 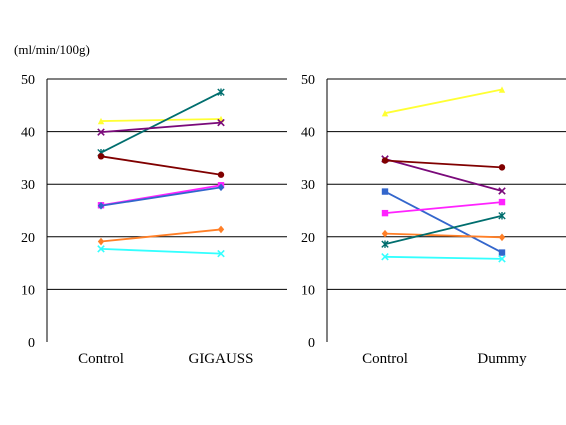 What do you see at coordinates (220, 359) in the screenshot?
I see `x-category-label: GIGAUSS` at bounding box center [220, 359].